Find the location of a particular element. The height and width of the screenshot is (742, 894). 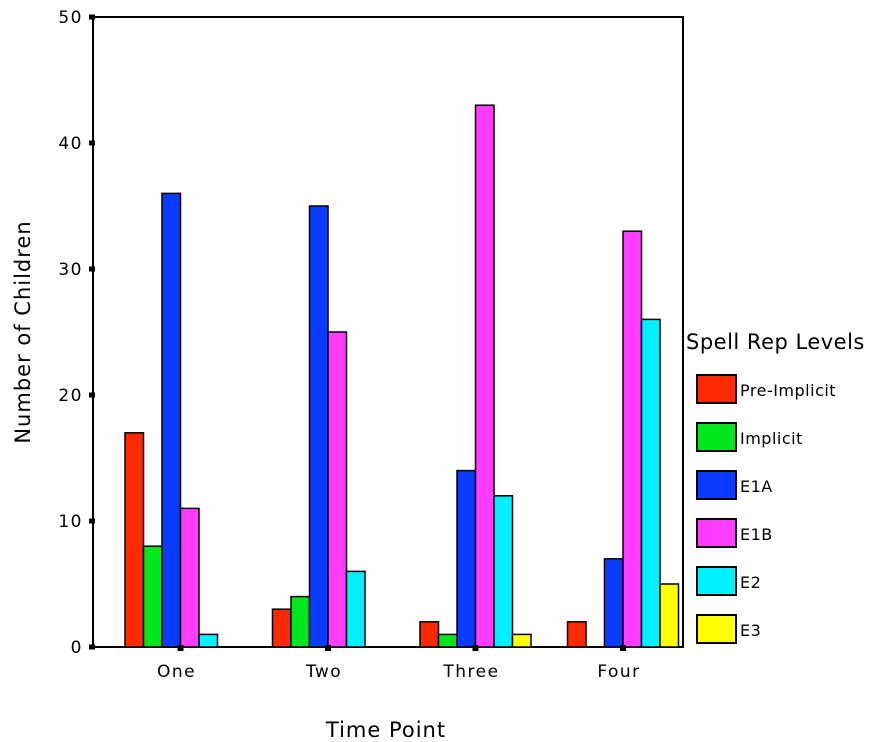

bar-e2-three is located at coordinates (503, 571).